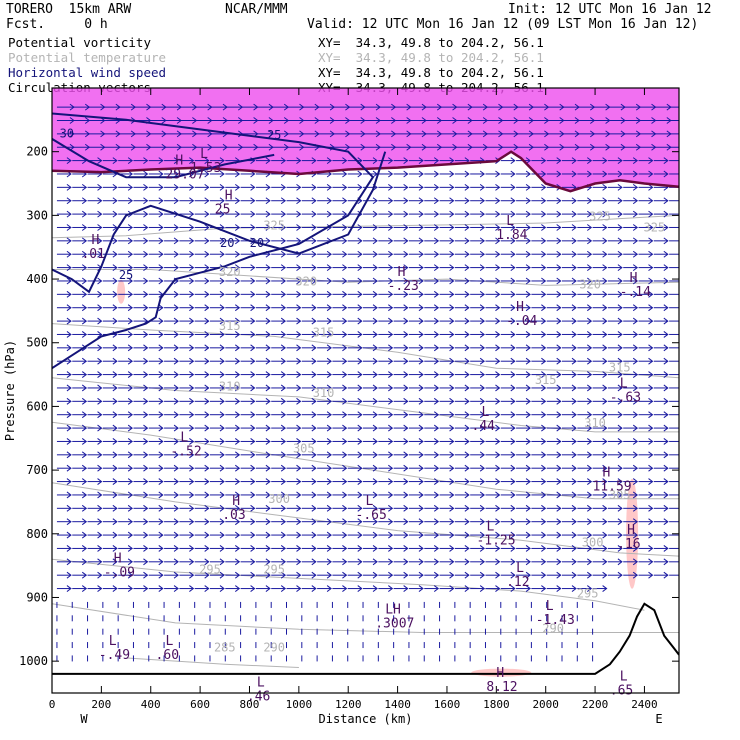  Describe the element at coordinates (210, 569) in the screenshot. I see `theta-label: 295` at that location.